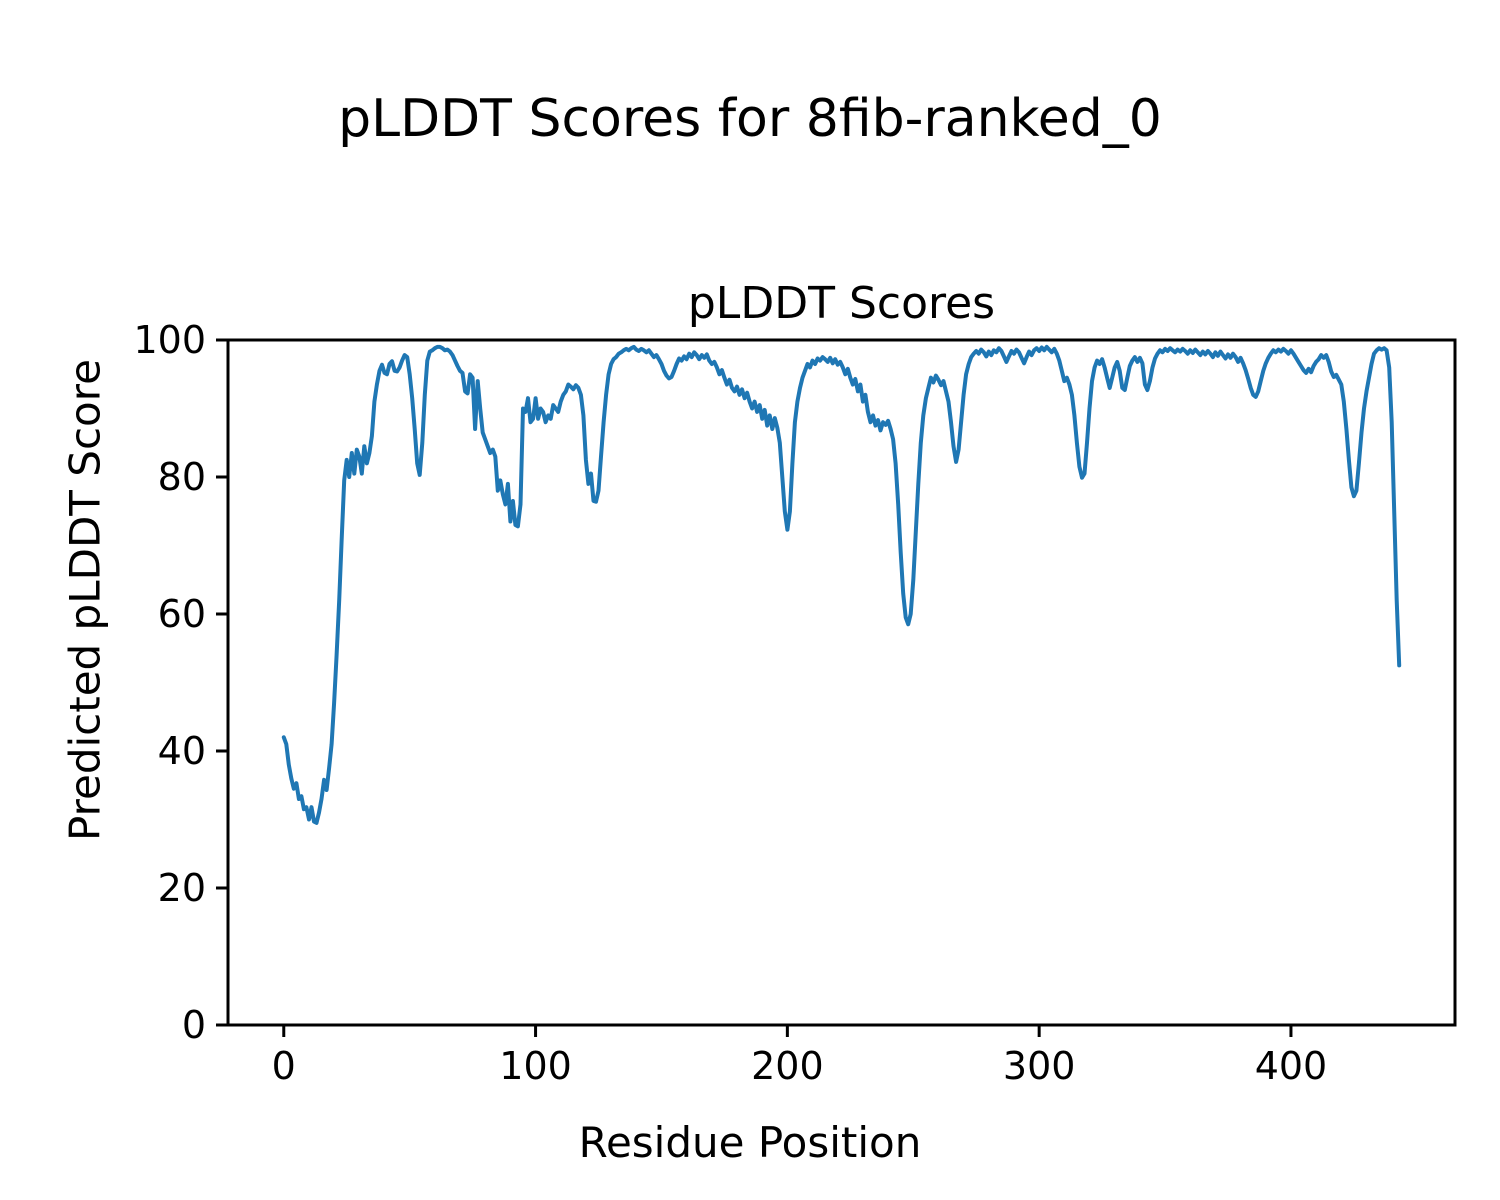 The height and width of the screenshot is (1200, 1500). Describe the element at coordinates (169, 340) in the screenshot. I see `y-tick-label: 100` at that location.